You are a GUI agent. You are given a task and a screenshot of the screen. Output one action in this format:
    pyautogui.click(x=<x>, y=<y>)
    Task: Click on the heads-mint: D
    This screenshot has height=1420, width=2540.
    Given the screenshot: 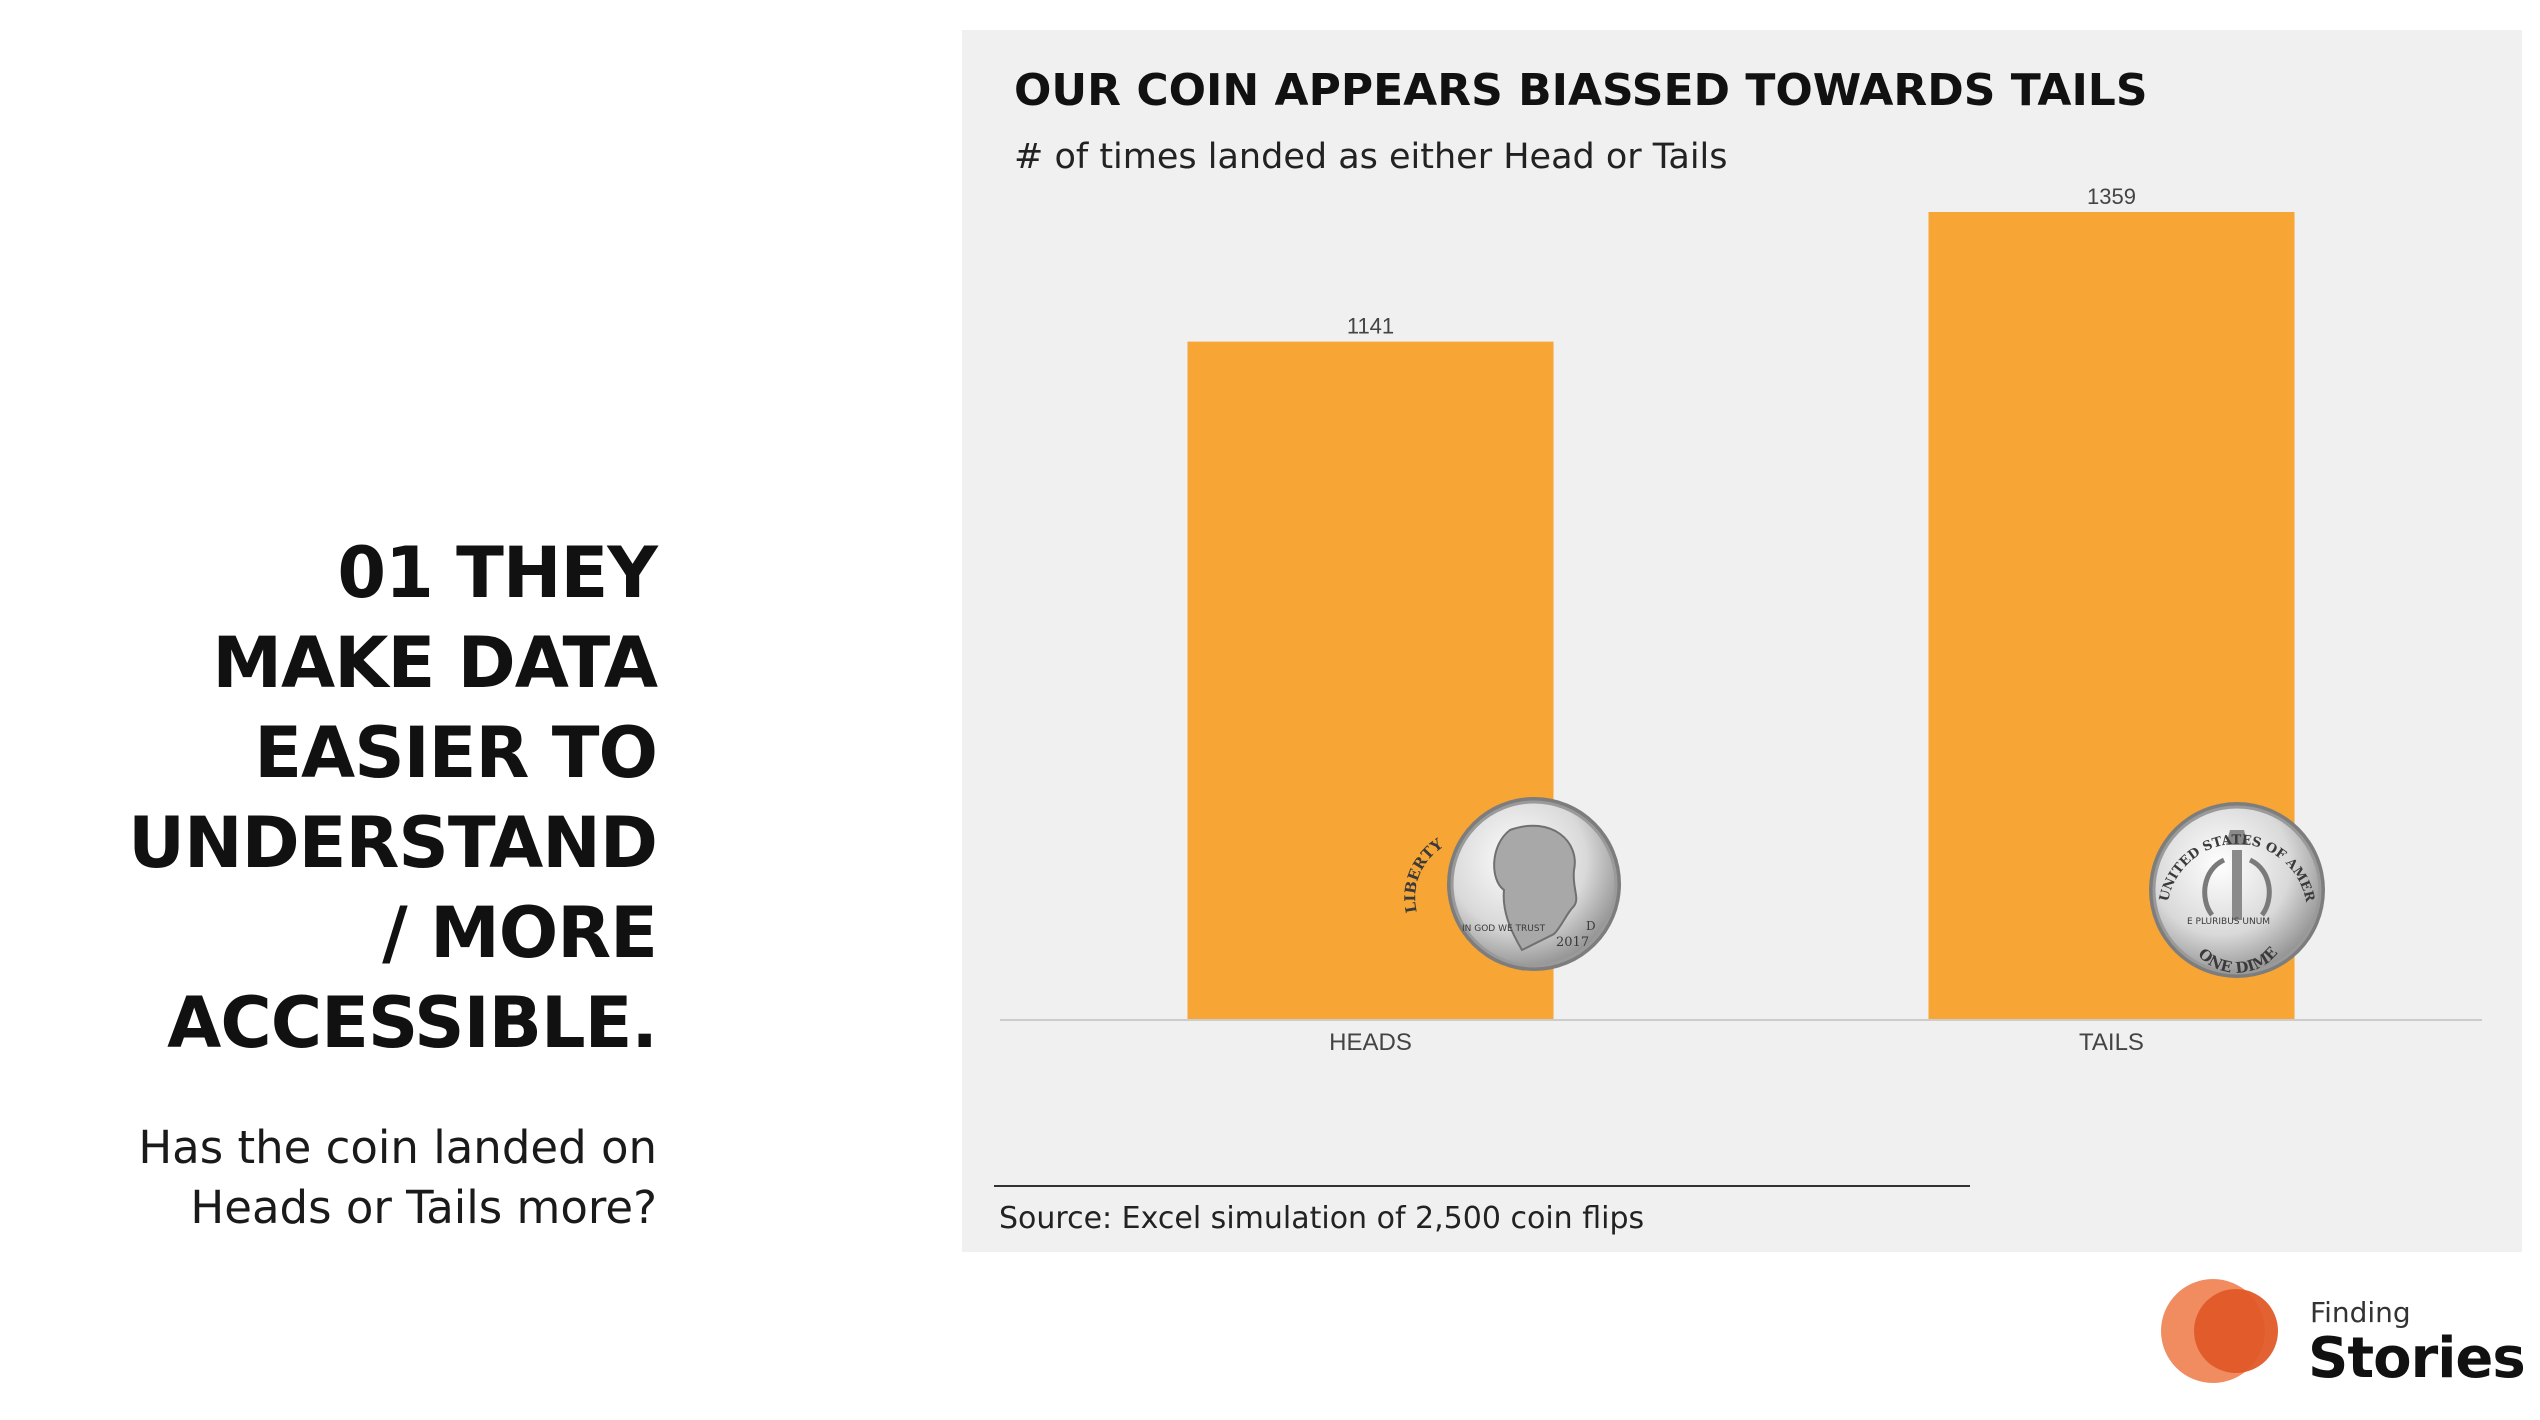 What is the action you would take?
    pyautogui.click(x=1591, y=926)
    